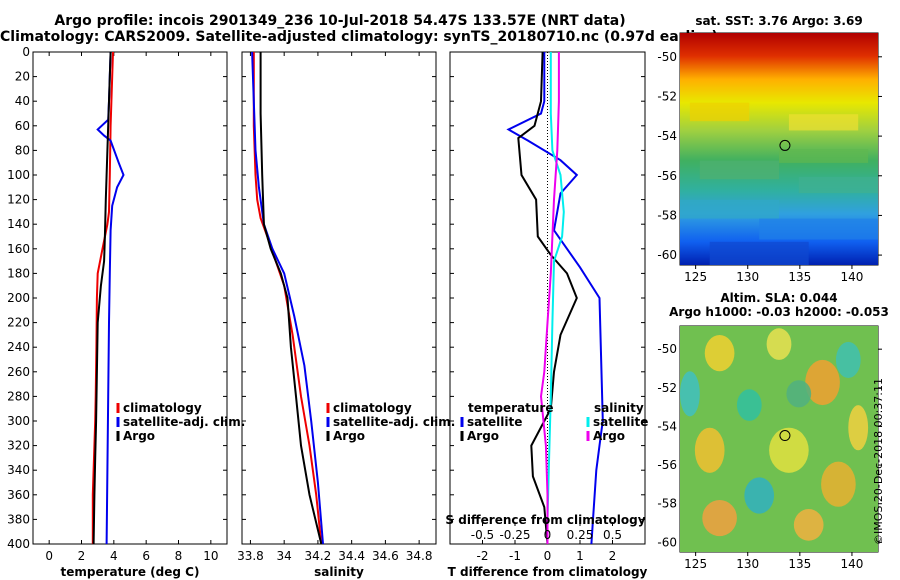  What do you see at coordinates (548, 572) in the screenshot?
I see `difference-xlabel: T difference from climatology` at bounding box center [548, 572].